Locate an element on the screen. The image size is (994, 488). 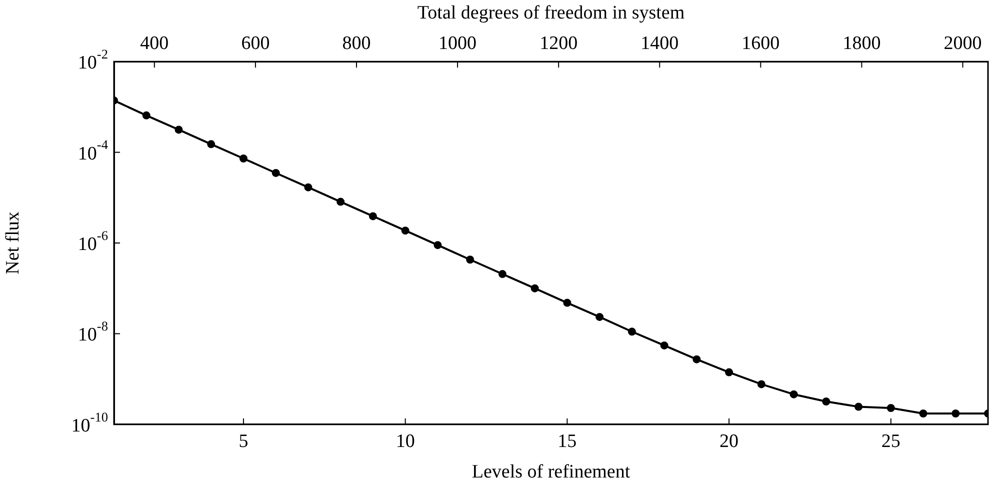
x-tick-label: 5 is located at coordinates (243, 441).